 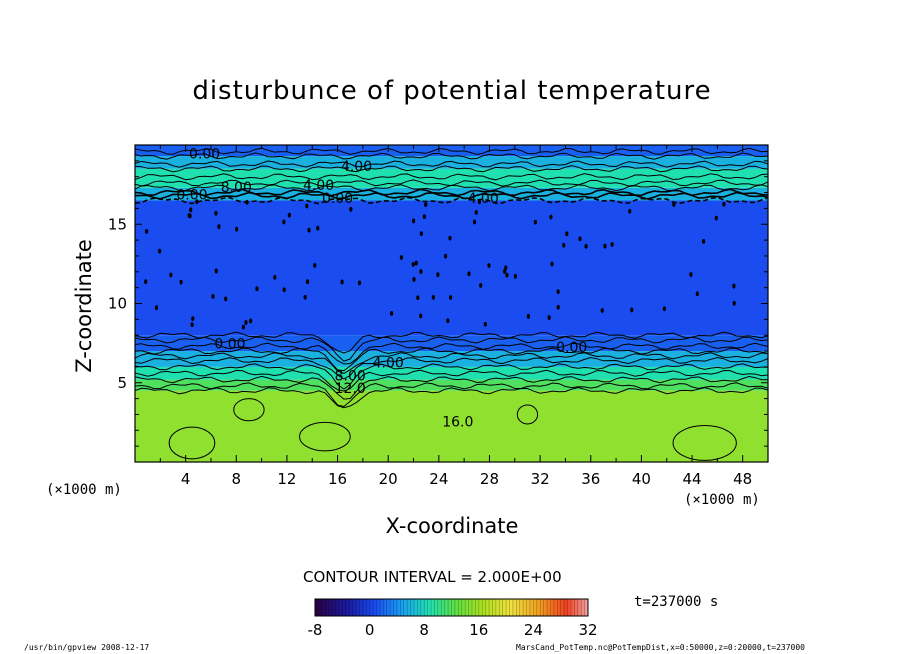 I want to click on x-tick-label: 8, so click(x=237, y=479).